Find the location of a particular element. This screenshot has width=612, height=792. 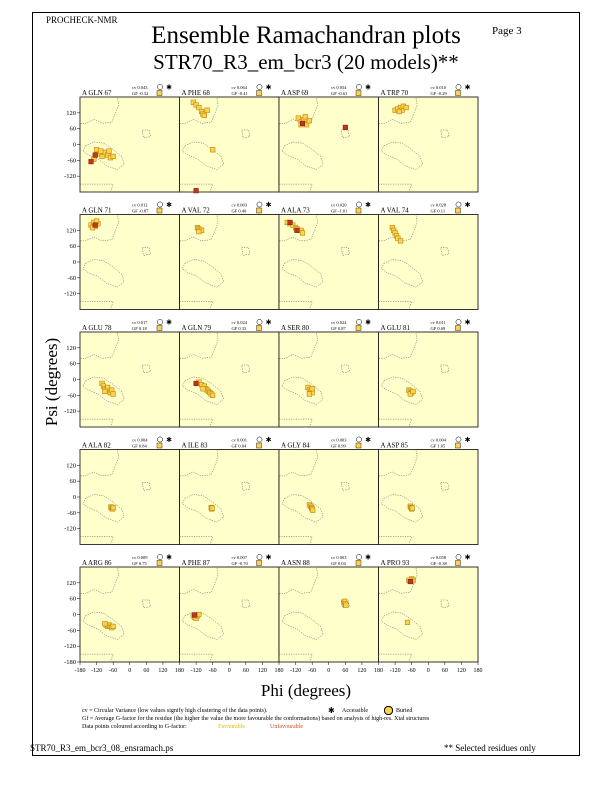

y-axis-label: Psi (degrees) is located at coordinates (51, 382).